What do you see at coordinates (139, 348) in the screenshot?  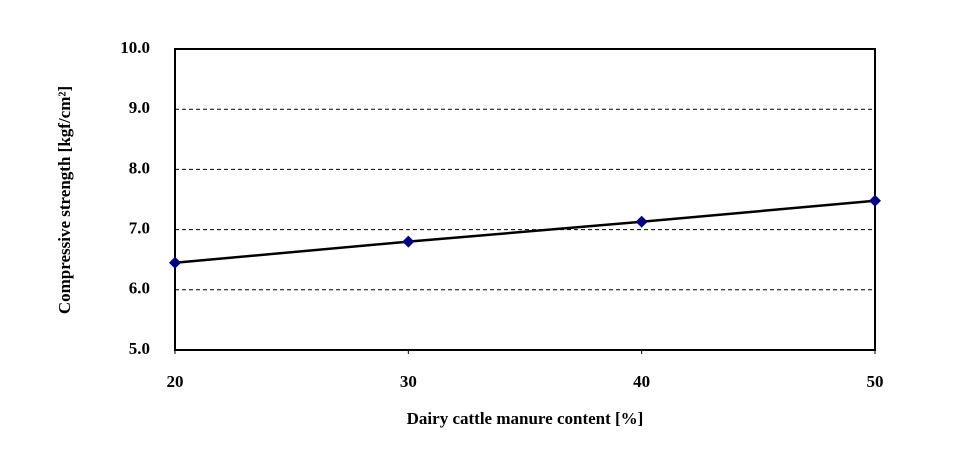 I see `y-tick-label: 5.0` at bounding box center [139, 348].